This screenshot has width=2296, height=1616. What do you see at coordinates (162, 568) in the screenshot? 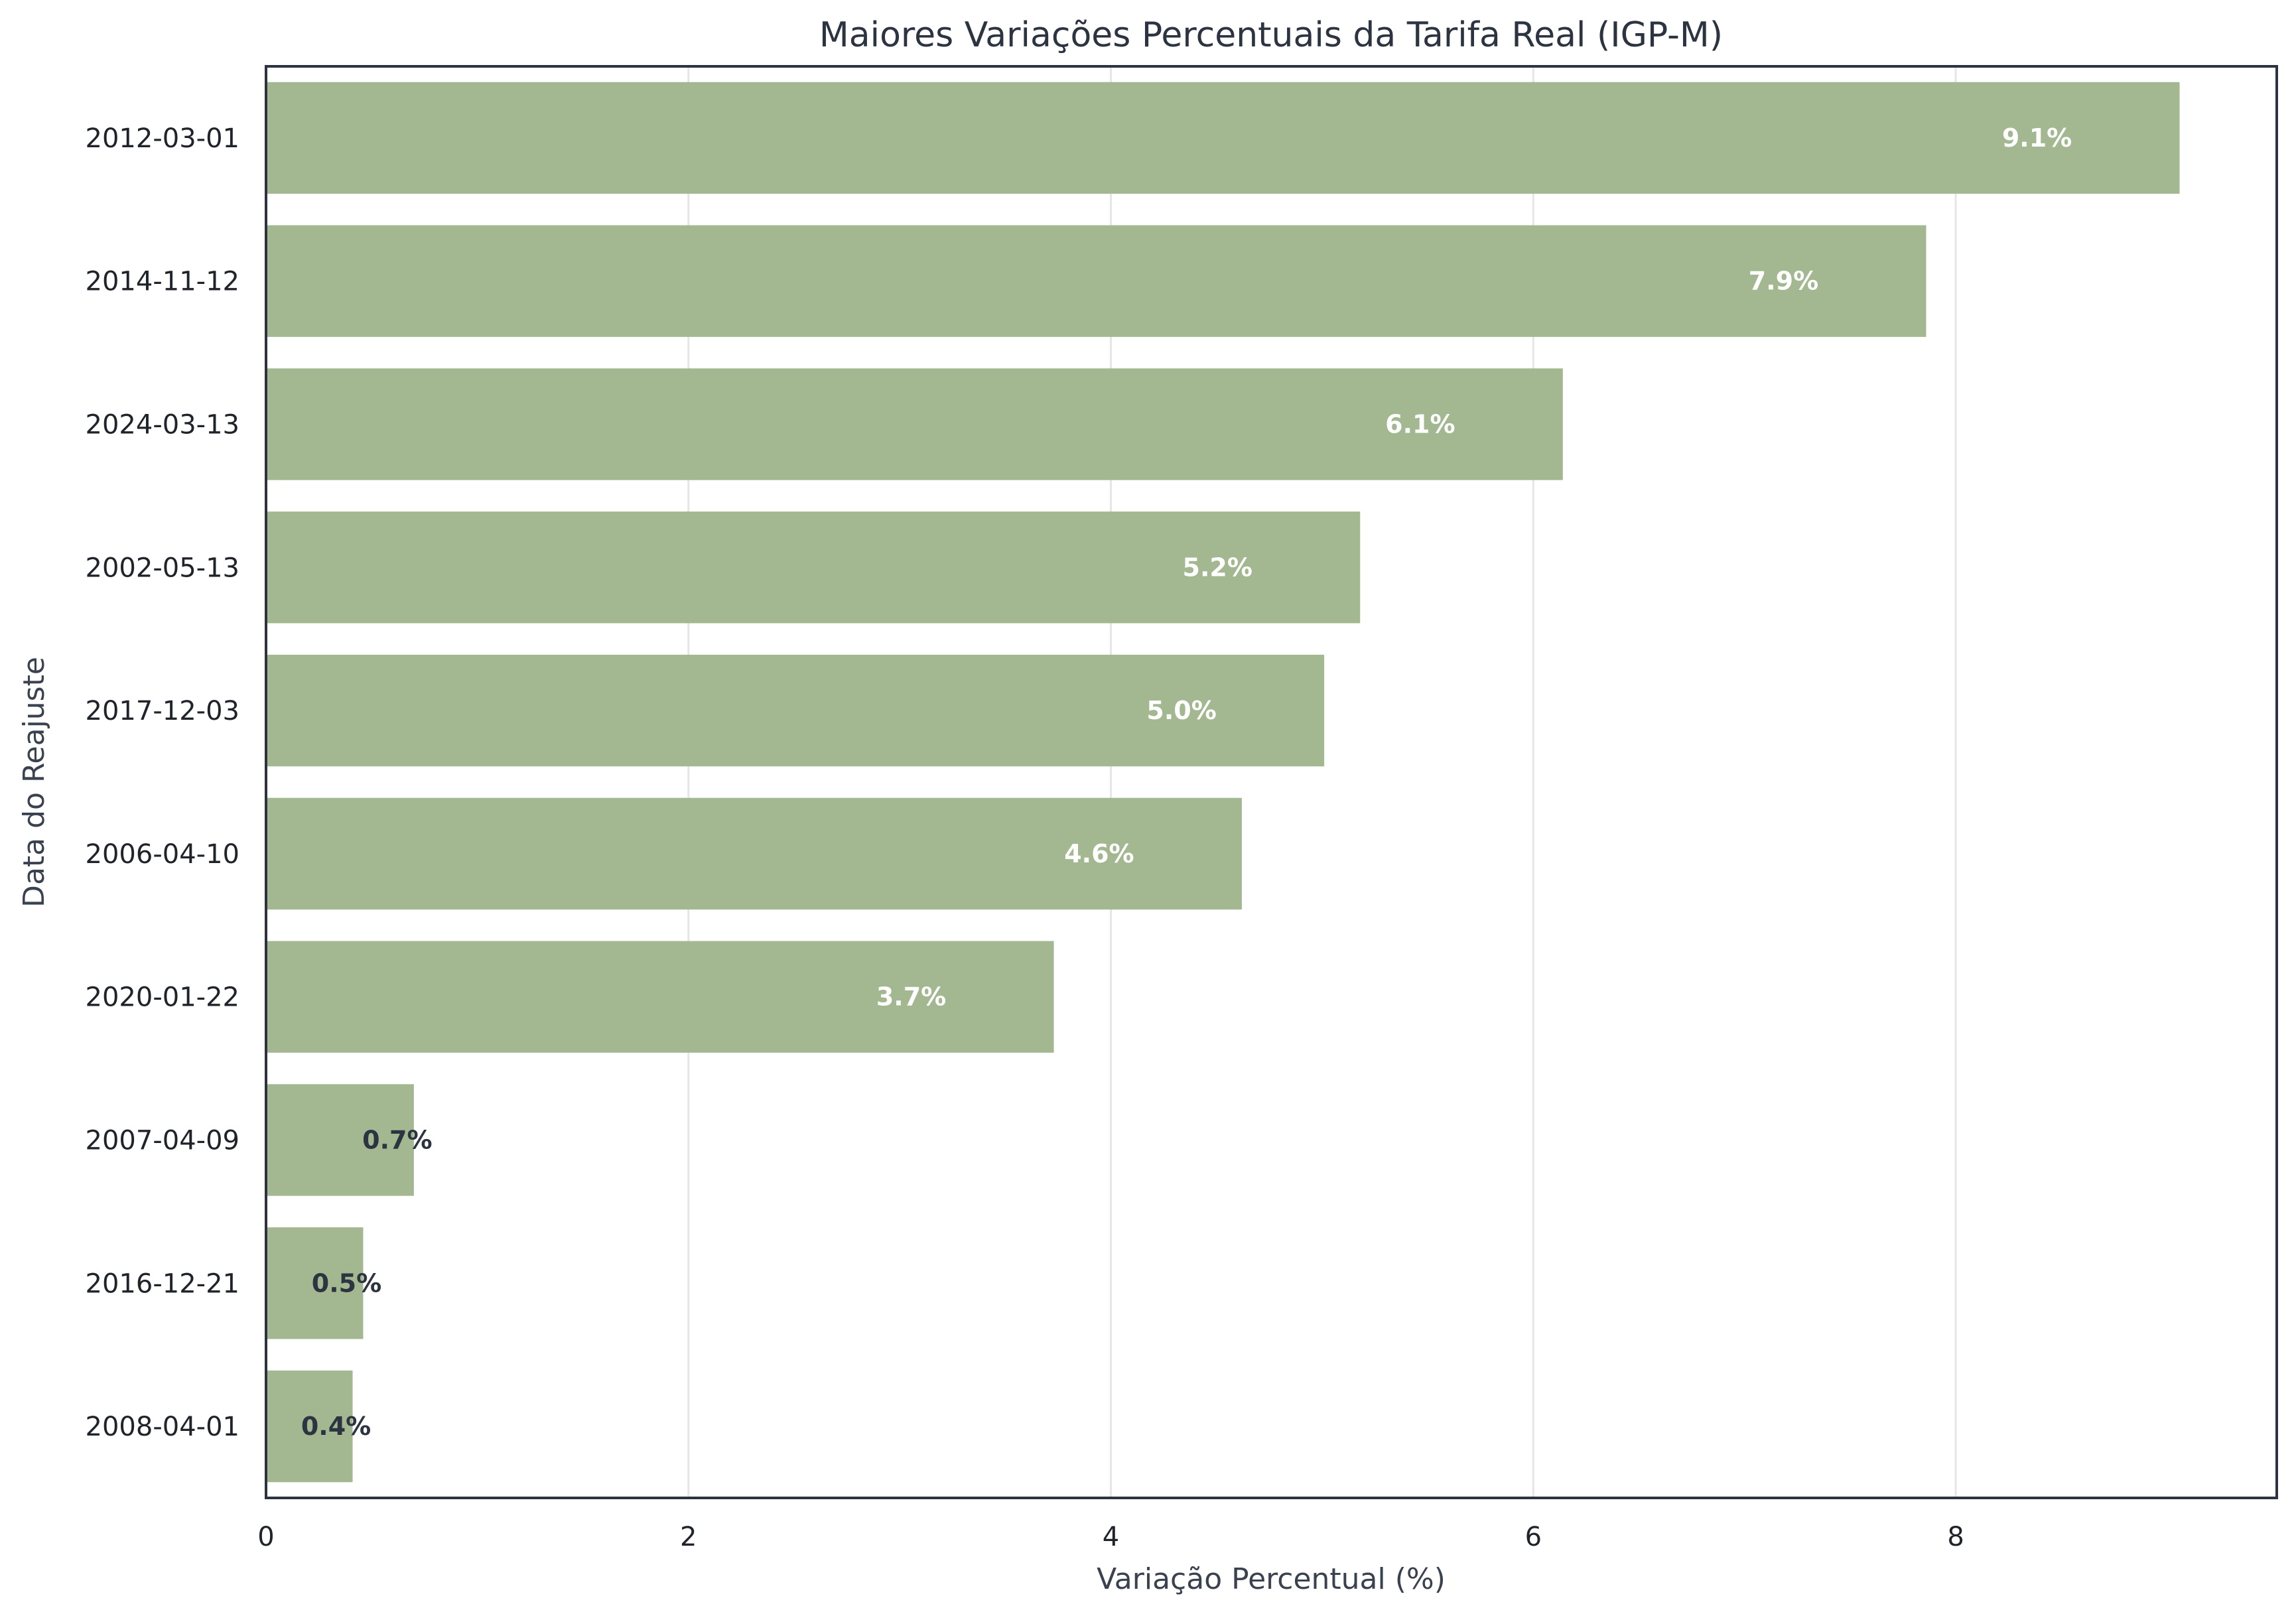
I see `y-tick-label: 2002-05-13` at bounding box center [162, 568].